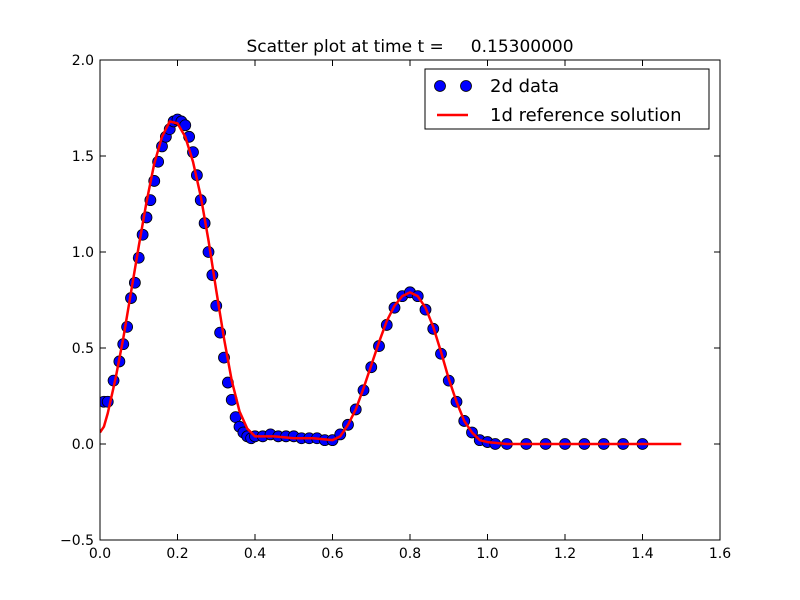 The width and height of the screenshot is (800, 600). Describe the element at coordinates (720, 554) in the screenshot. I see `x-tick-label: 1.6` at that location.